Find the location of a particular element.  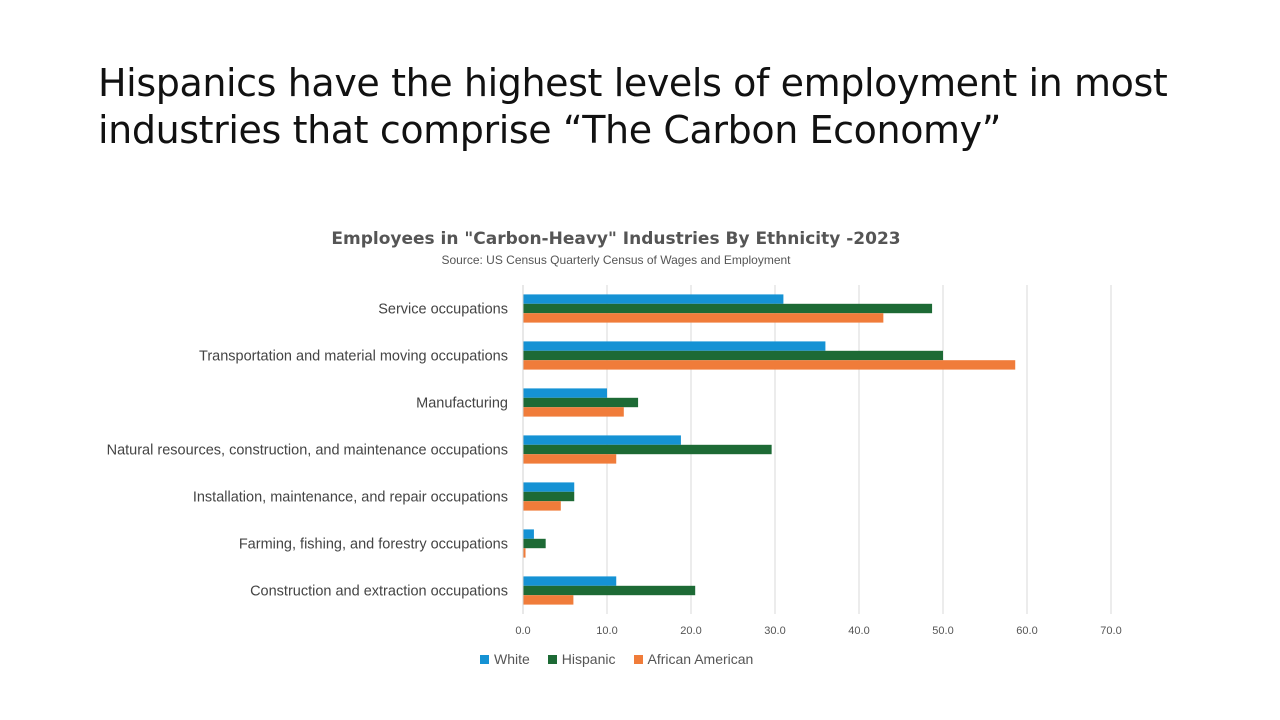

legend-label-african-american: African American is located at coordinates (700, 659).